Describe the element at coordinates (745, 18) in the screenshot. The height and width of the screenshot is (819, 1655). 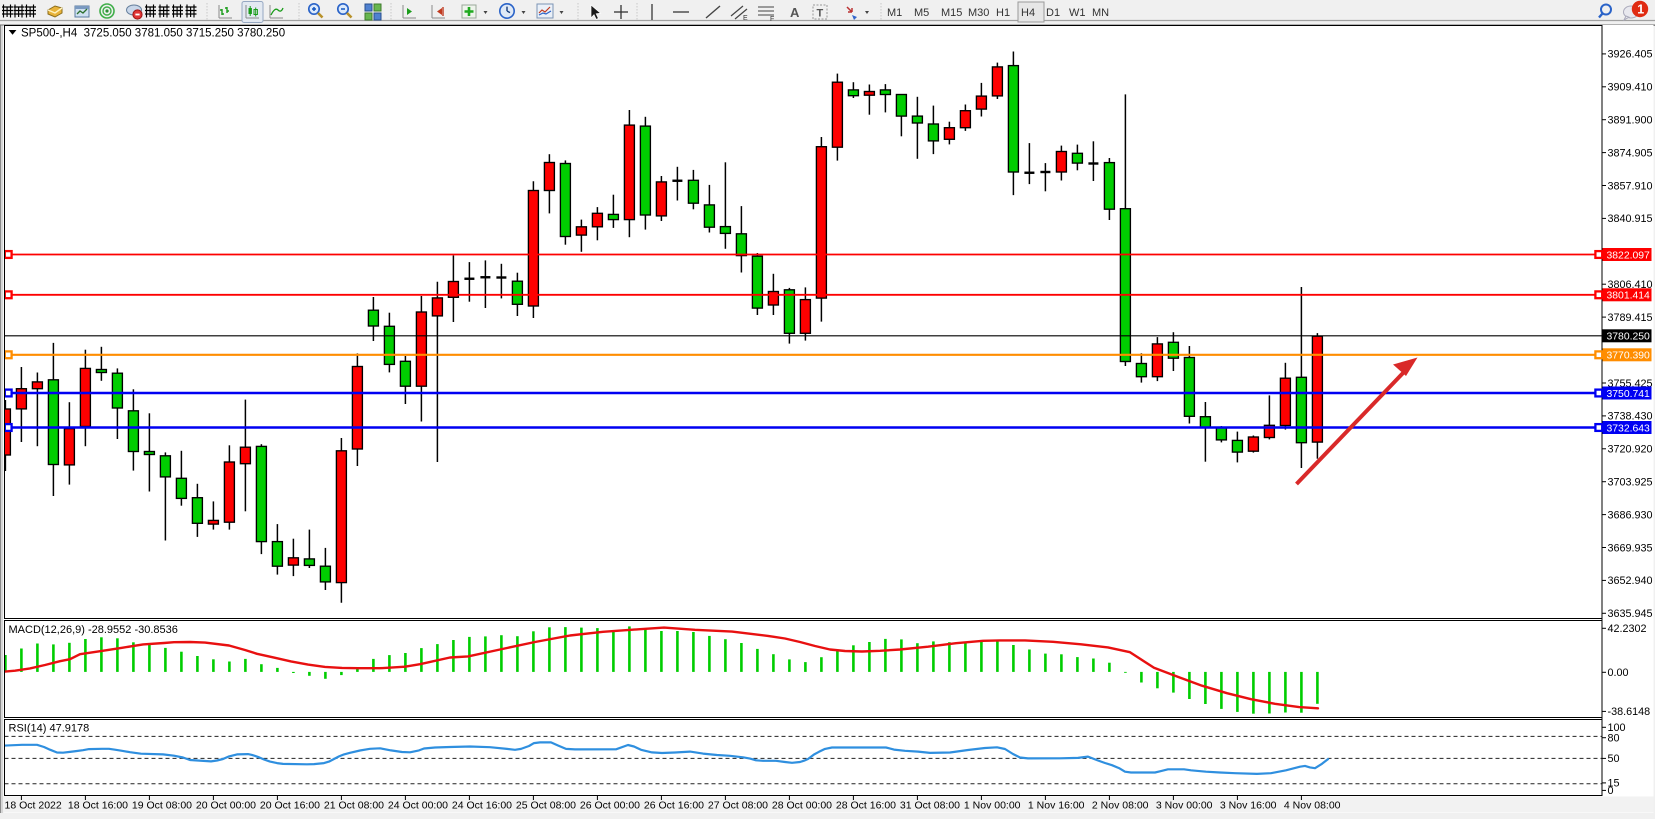
I see `svg-text: E` at that location.